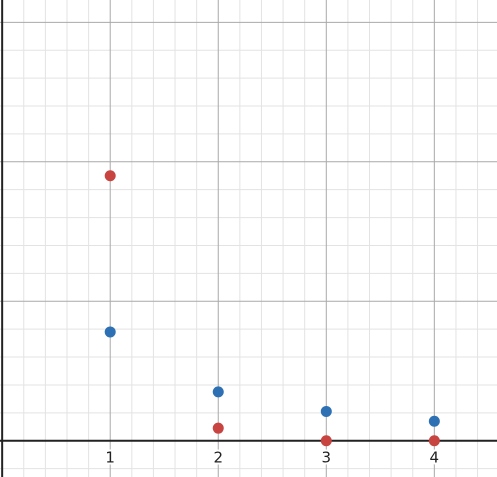 The width and height of the screenshot is (497, 477). What do you see at coordinates (327, 458) in the screenshot?
I see `x-tick-label: 3` at bounding box center [327, 458].